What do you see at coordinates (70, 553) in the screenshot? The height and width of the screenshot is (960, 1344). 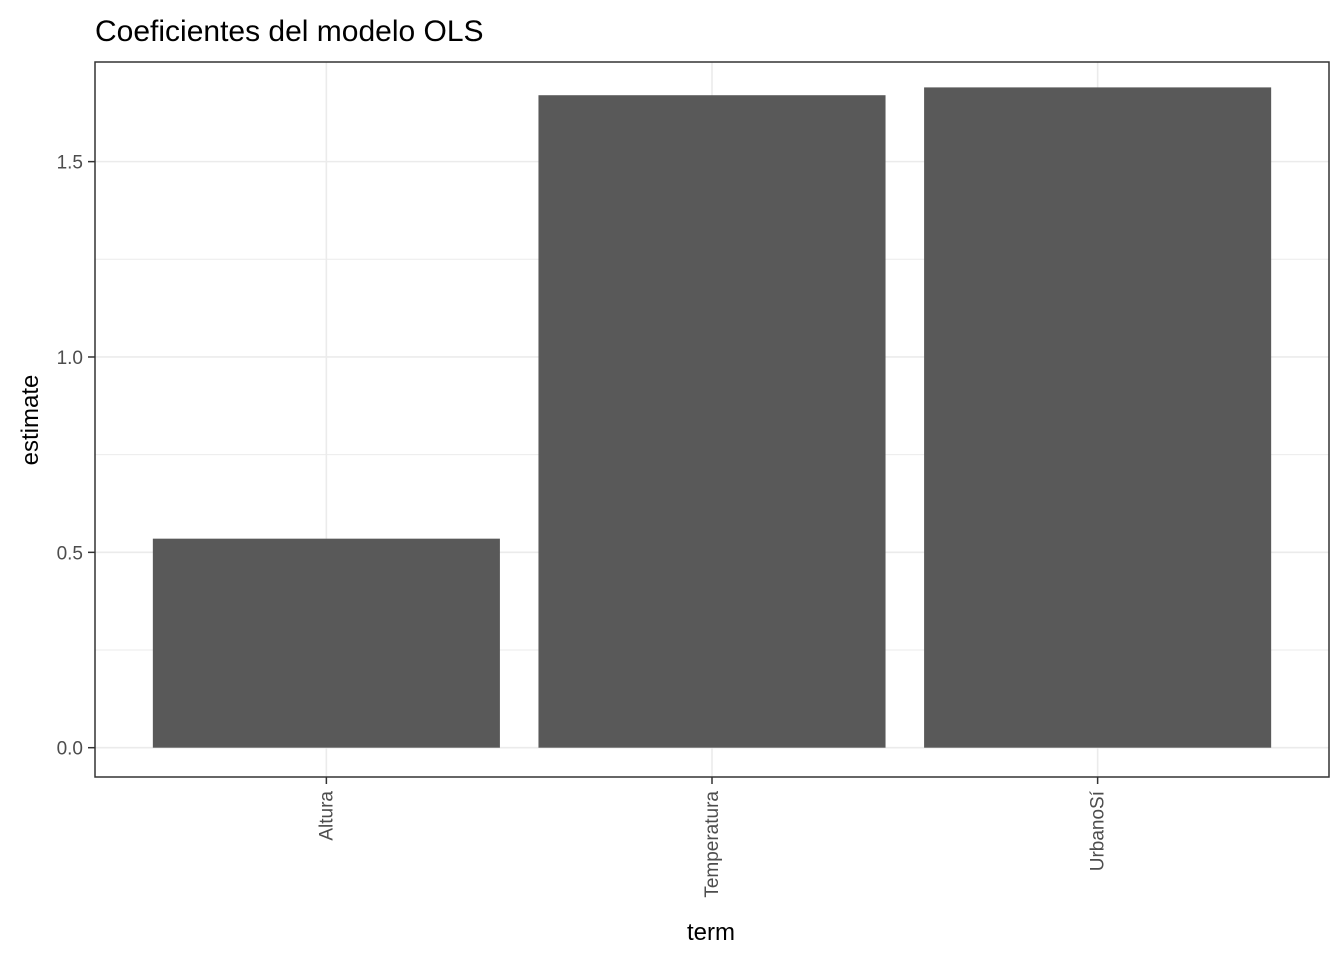 I see `y-tick-label: 0.5` at bounding box center [70, 553].